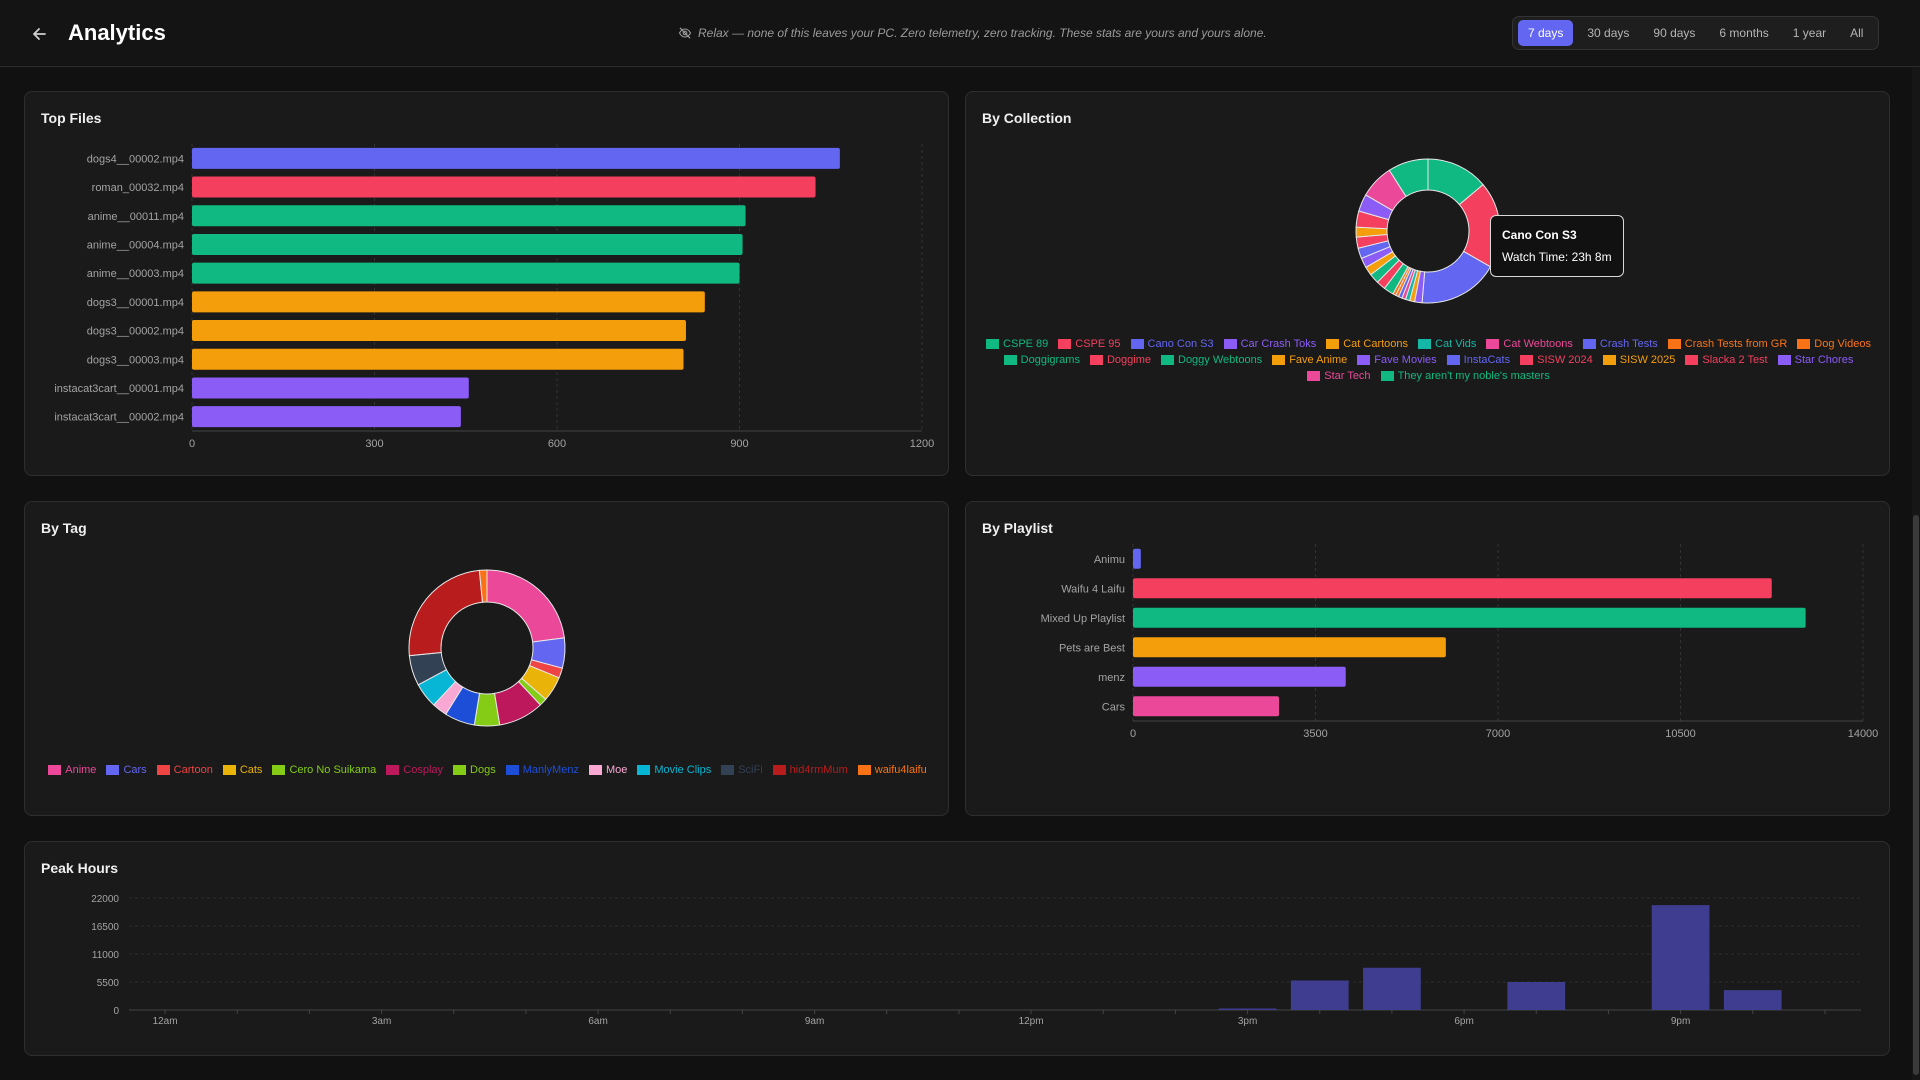 This screenshot has height=1080, width=1920. I want to click on legend-item: Doggigrams, so click(1041, 360).